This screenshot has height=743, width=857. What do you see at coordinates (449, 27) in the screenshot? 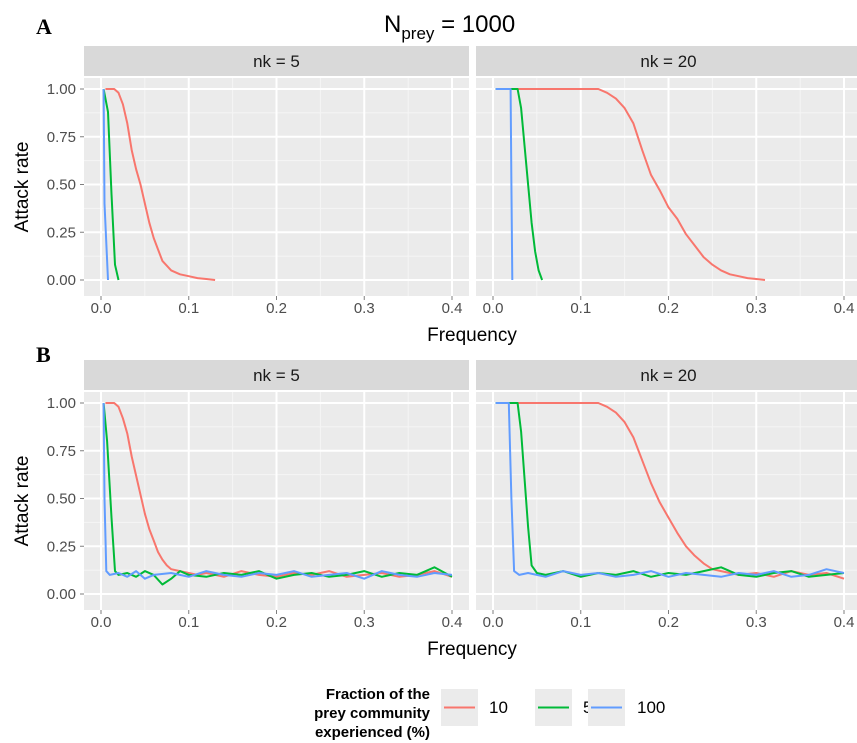
I see `figure-title: Nprey = 1000` at bounding box center [449, 27].